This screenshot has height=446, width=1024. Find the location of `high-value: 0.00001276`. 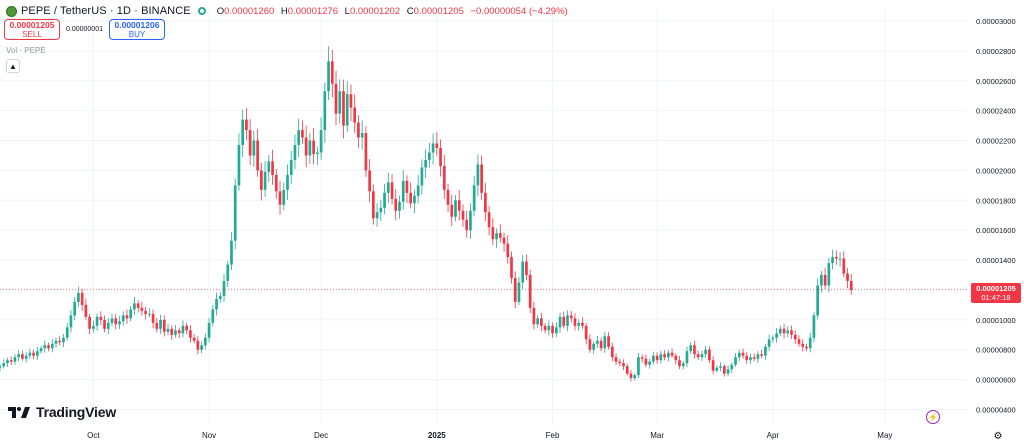

high-value: 0.00001276 is located at coordinates (312, 11).